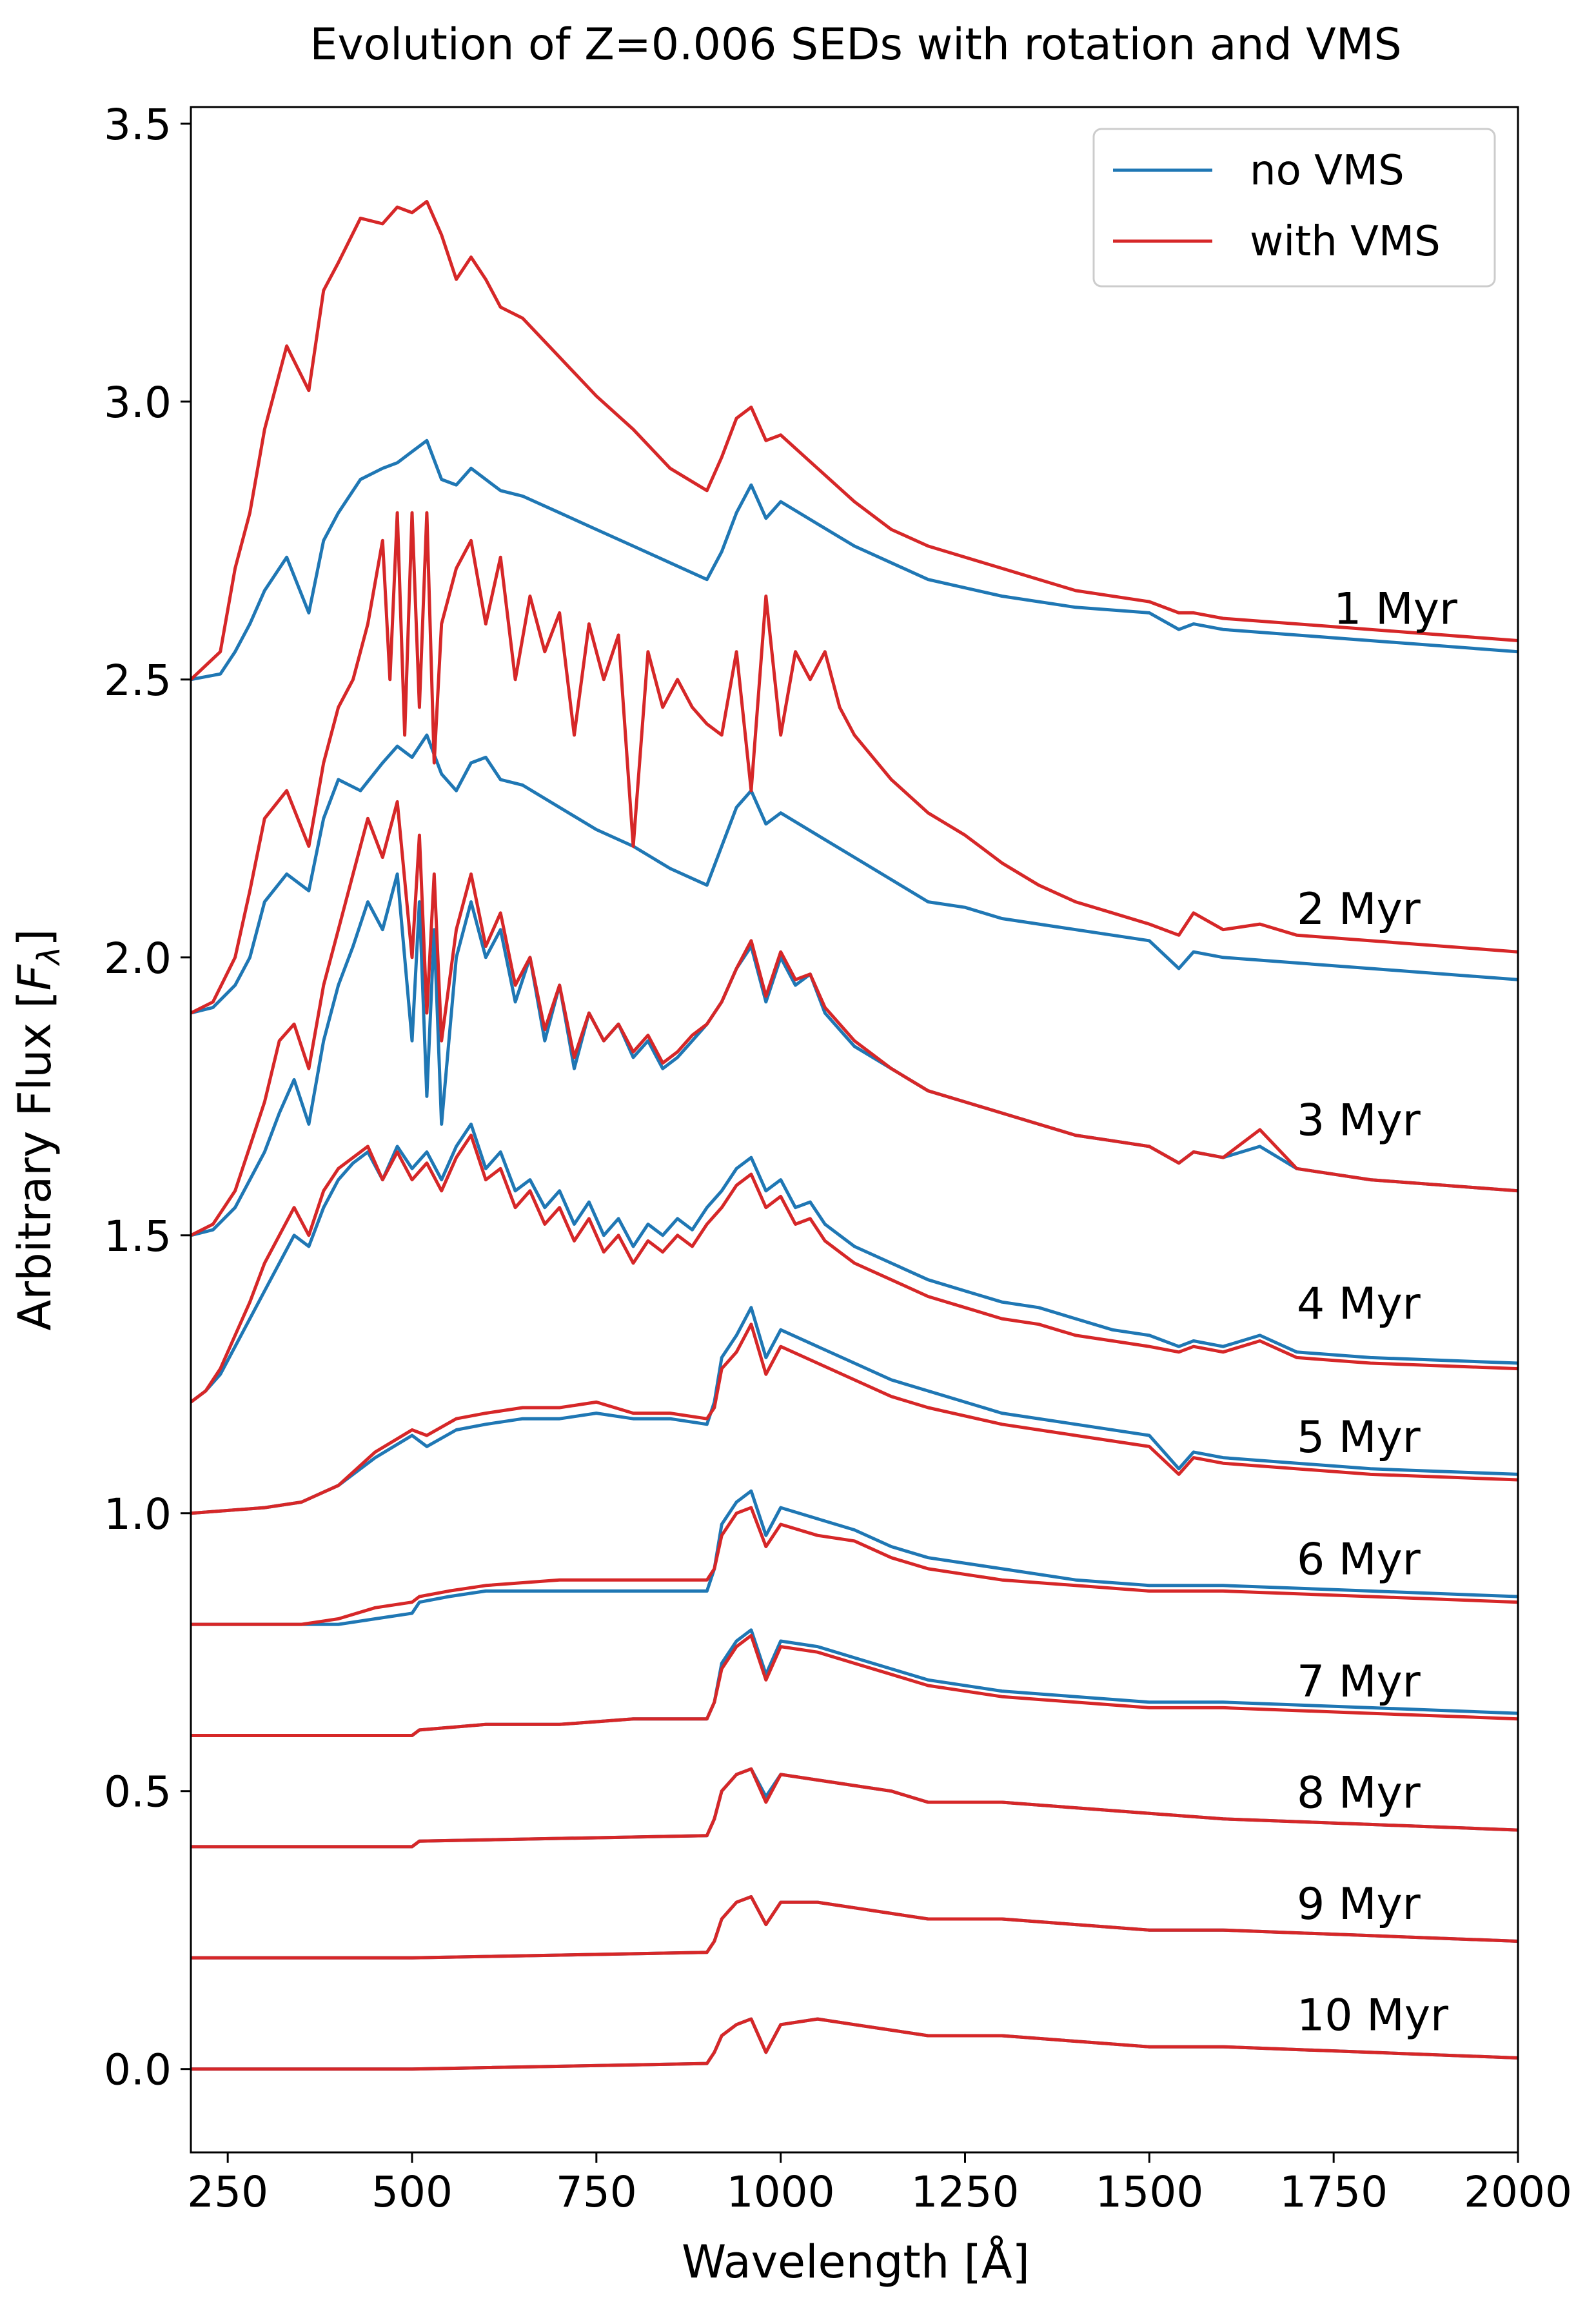 This screenshot has height=2302, width=1596. I want to click on y-tick-label-1: 1.0, so click(138, 1515).